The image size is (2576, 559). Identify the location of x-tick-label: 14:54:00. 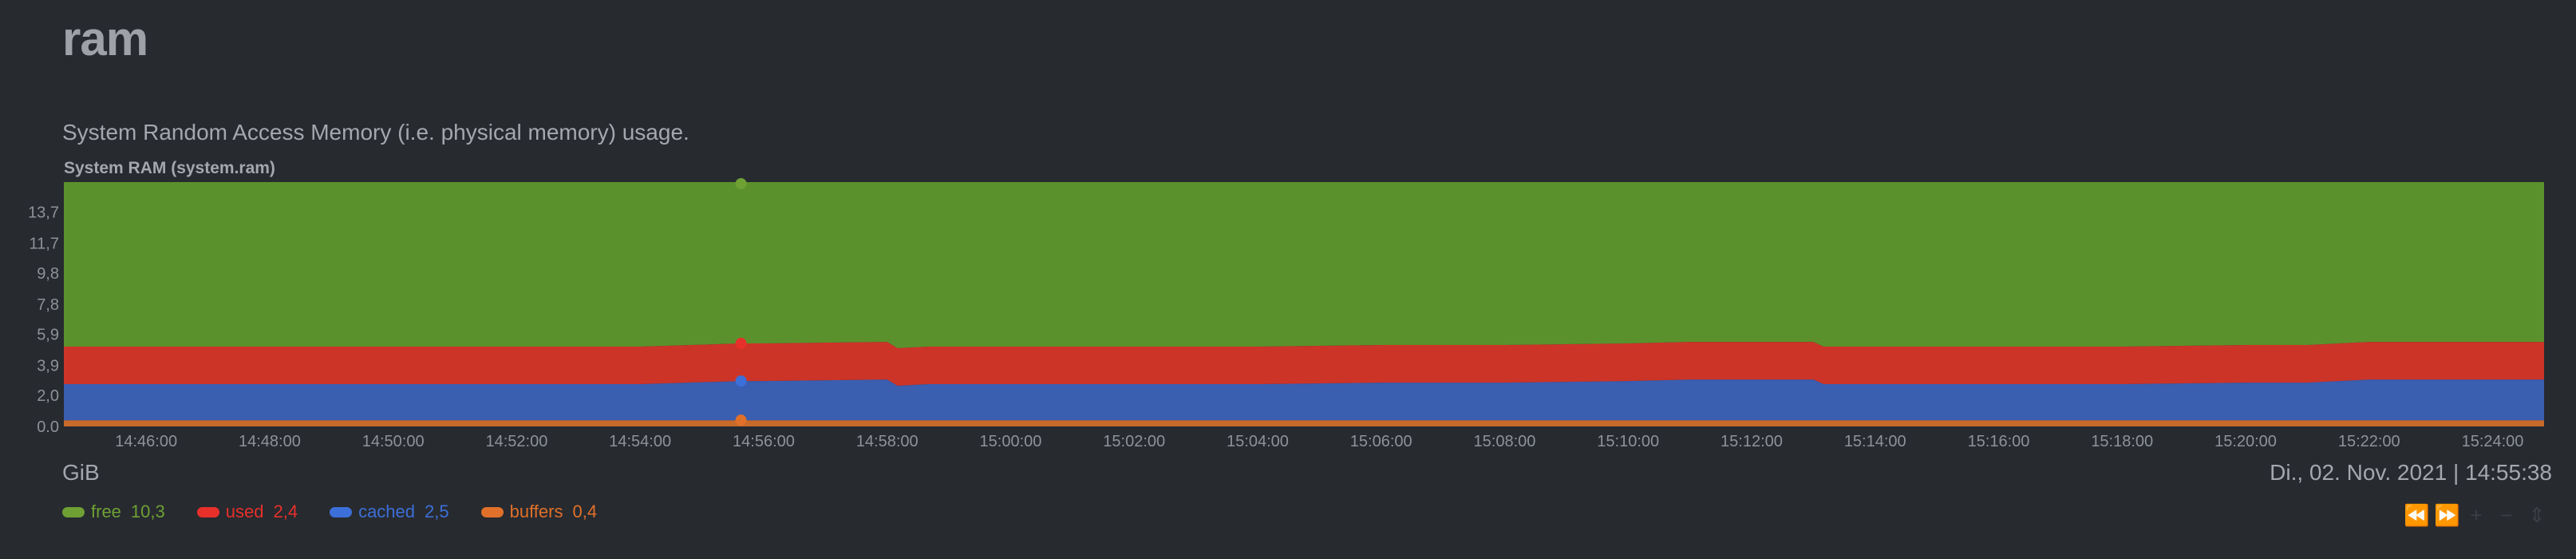
(640, 442).